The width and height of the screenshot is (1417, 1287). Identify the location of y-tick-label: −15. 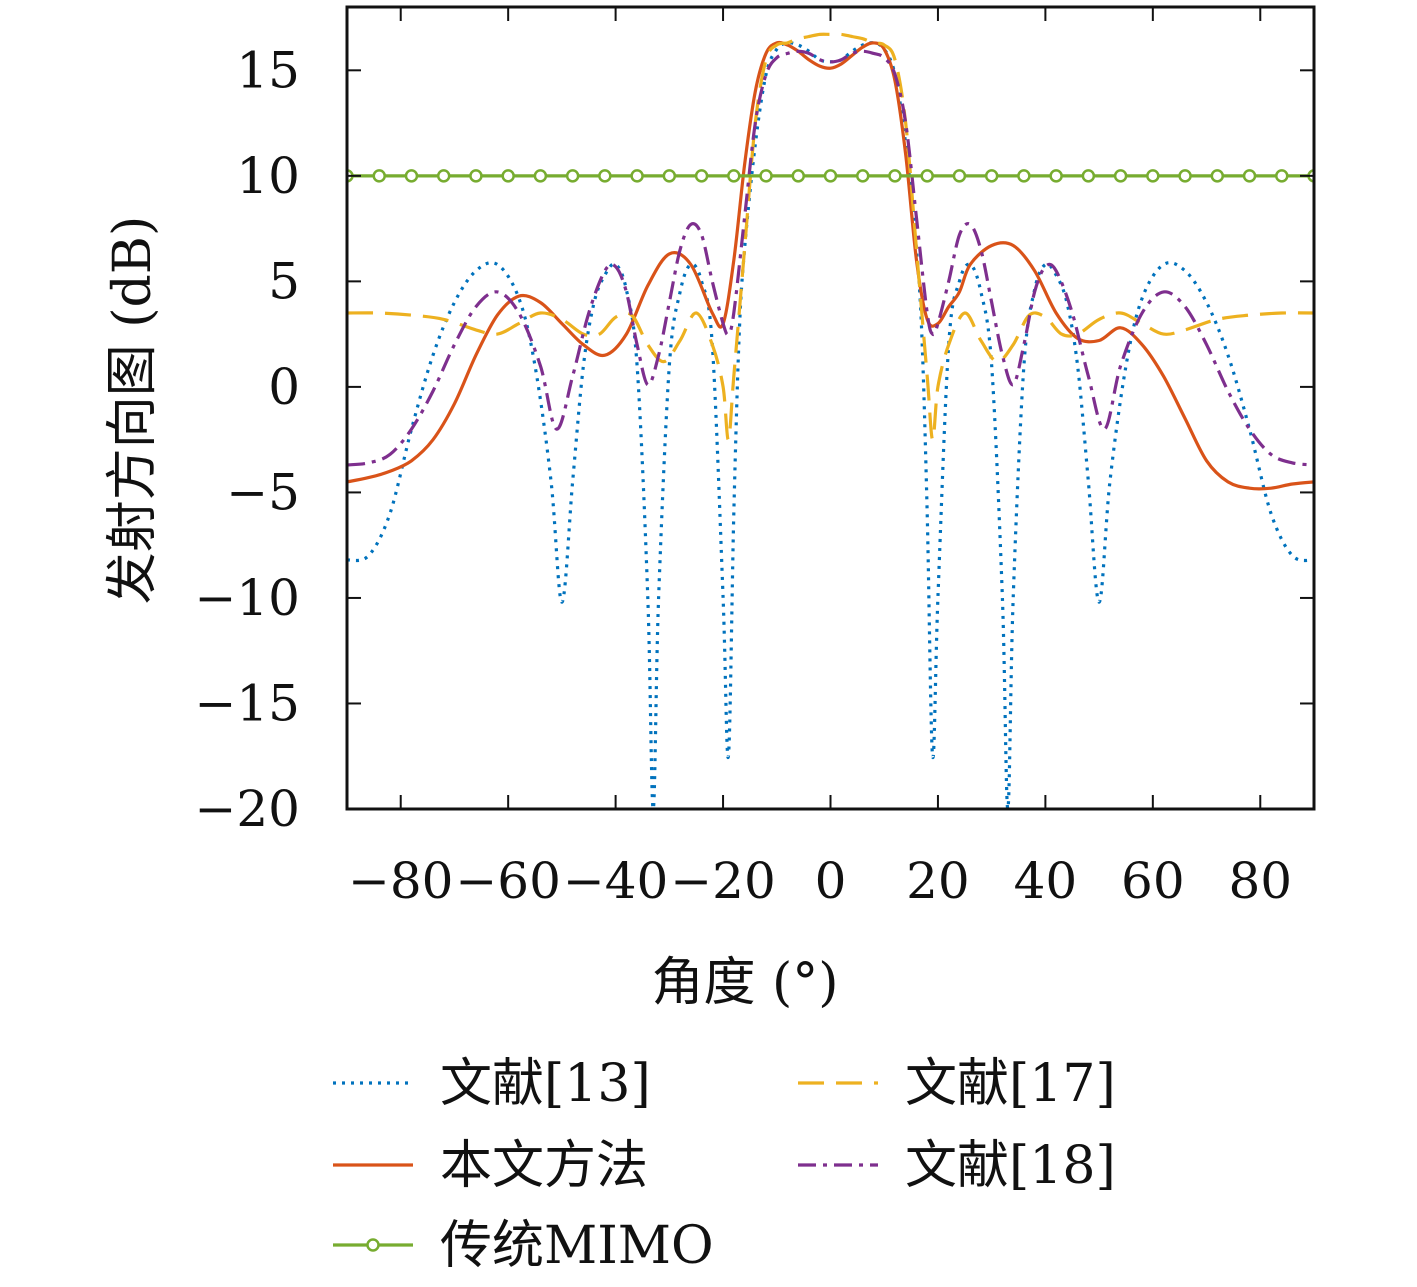
(247, 703).